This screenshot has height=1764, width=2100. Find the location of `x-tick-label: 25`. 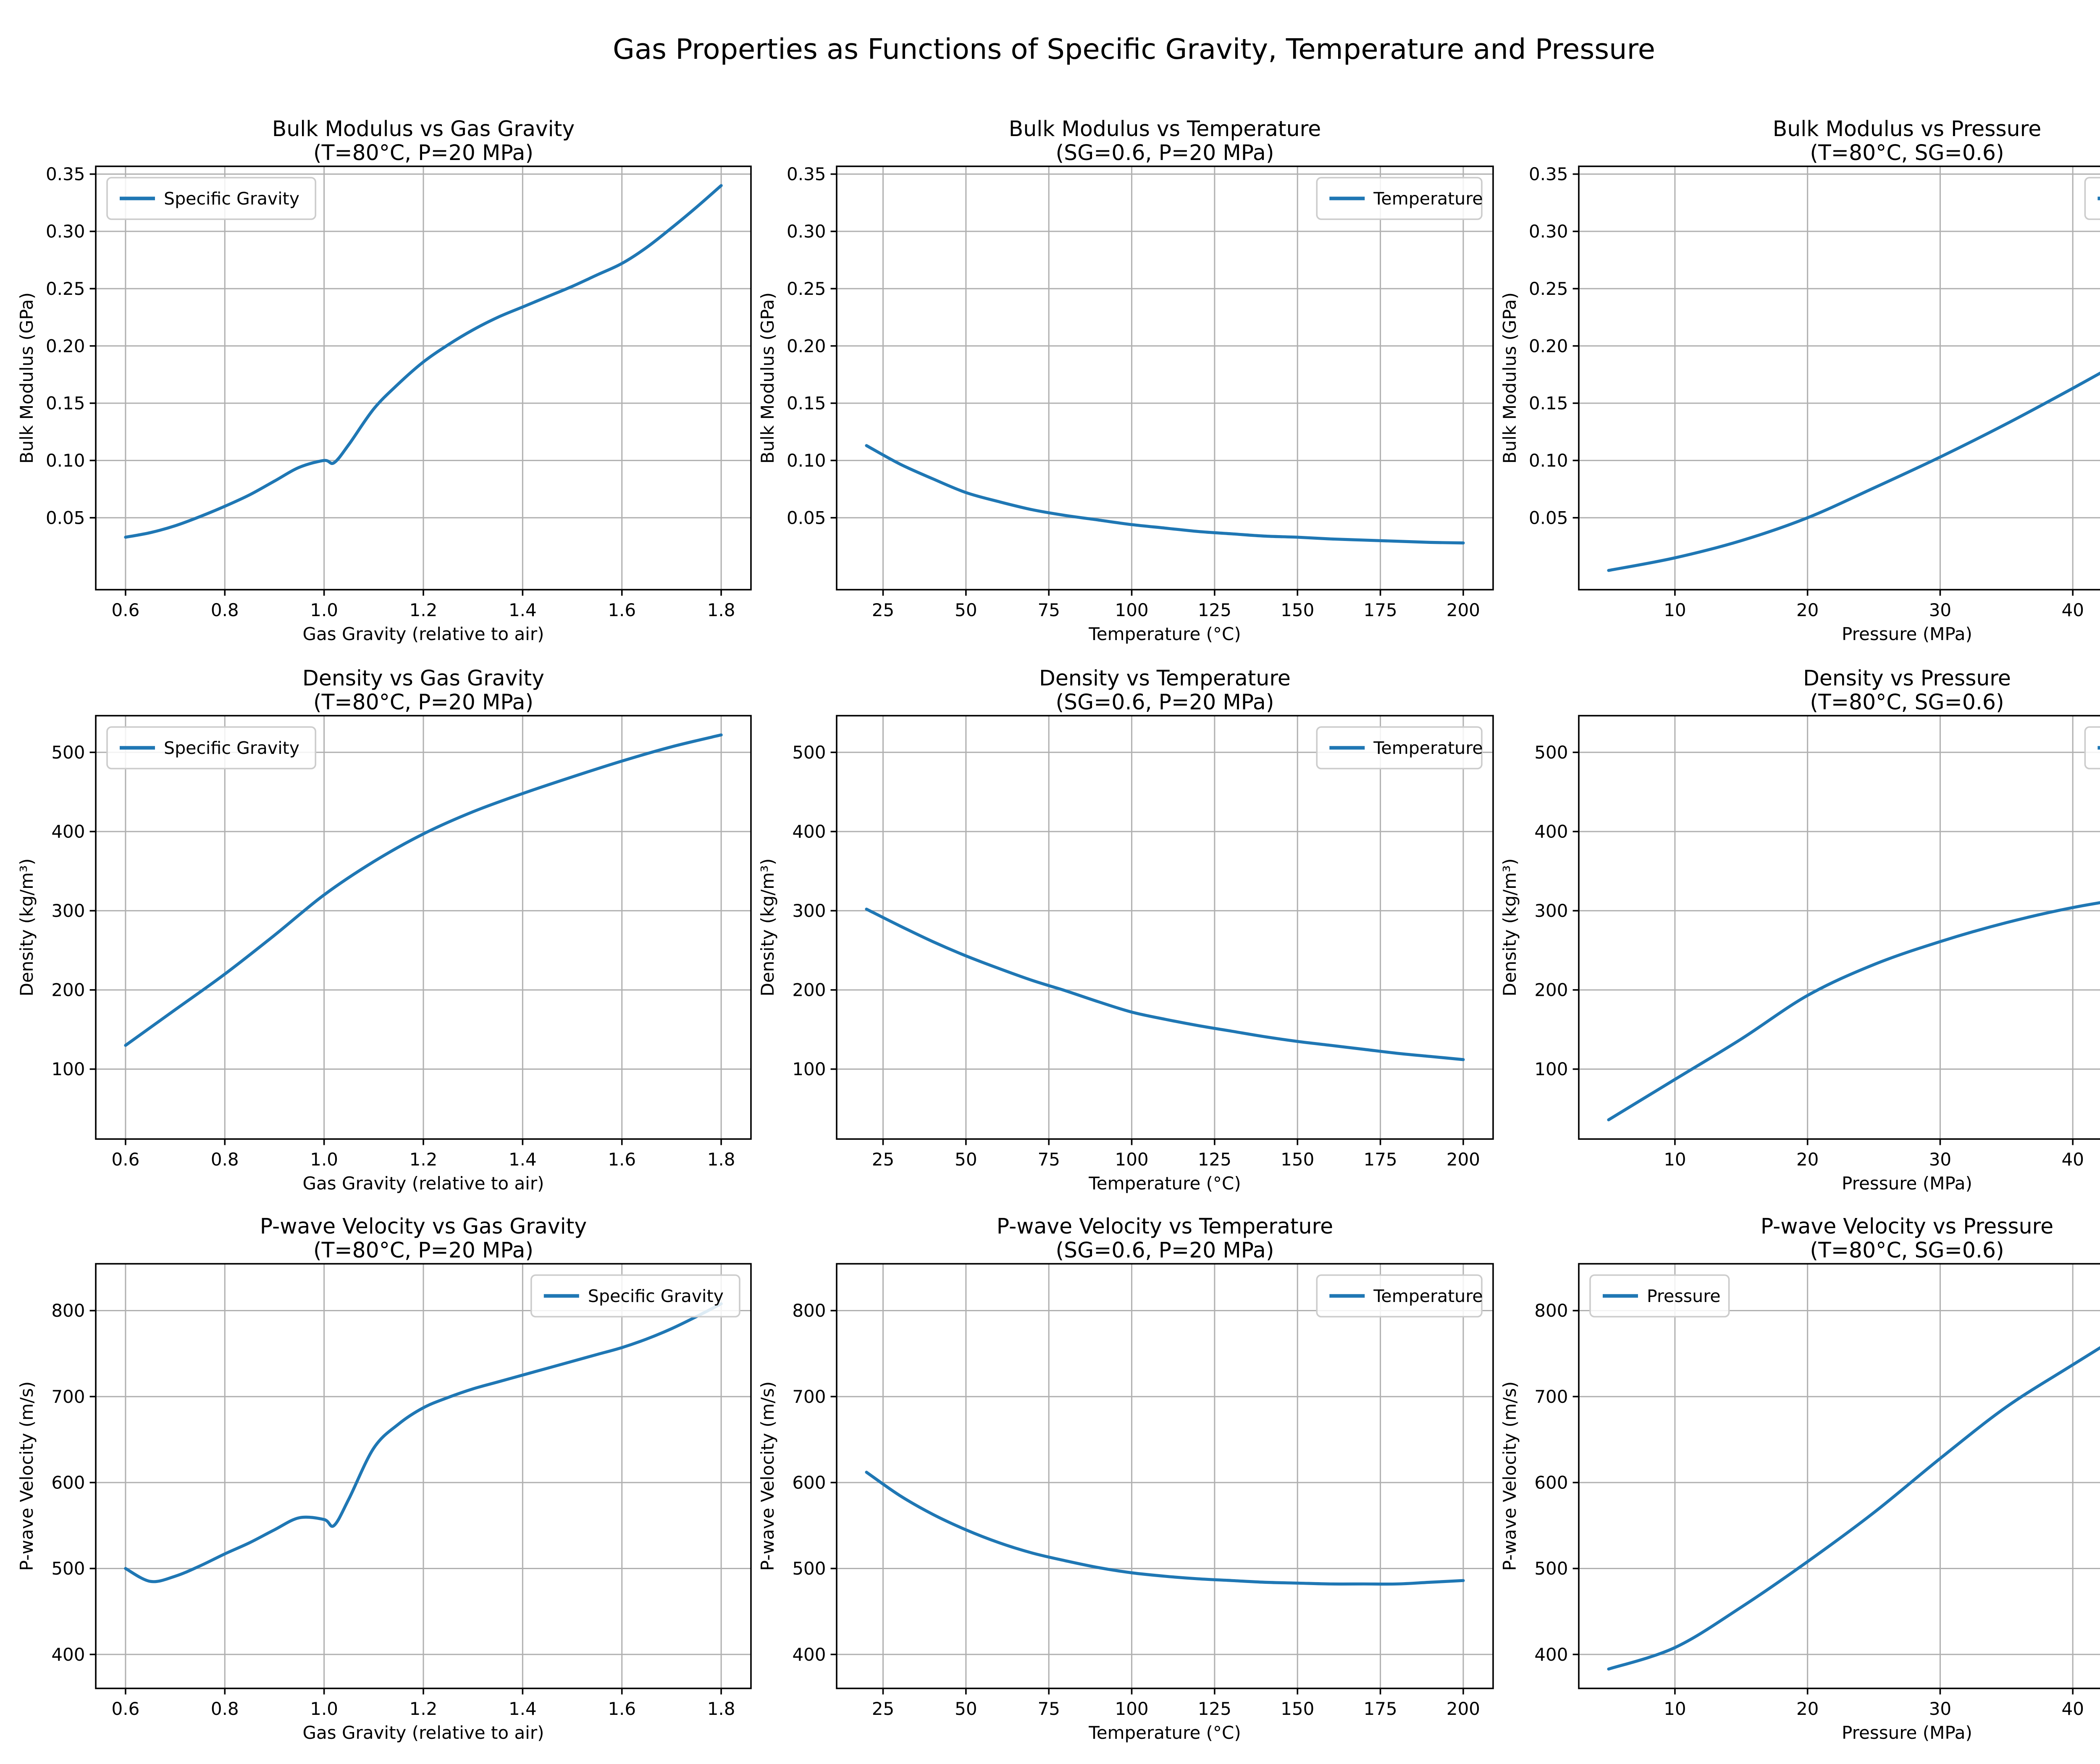

x-tick-label: 25 is located at coordinates (883, 1708).